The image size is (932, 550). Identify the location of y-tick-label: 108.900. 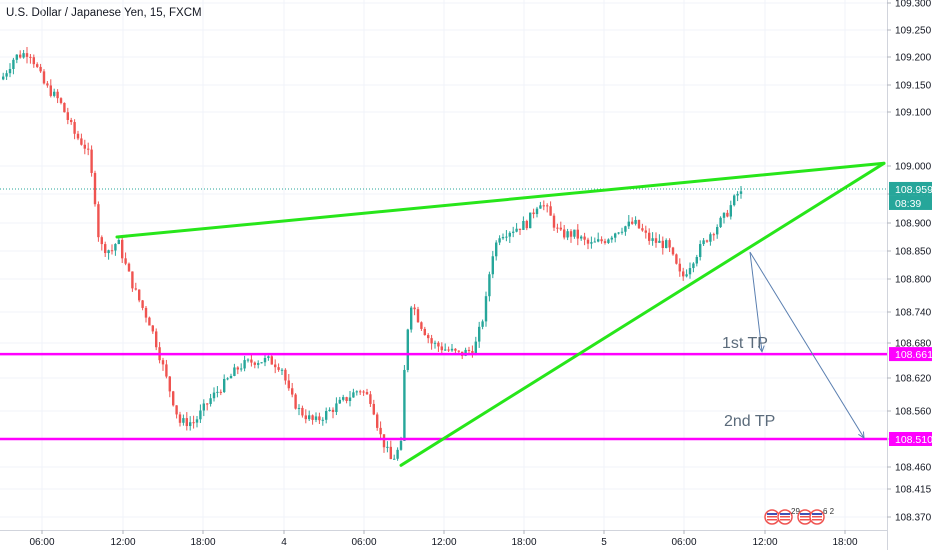
(913, 224).